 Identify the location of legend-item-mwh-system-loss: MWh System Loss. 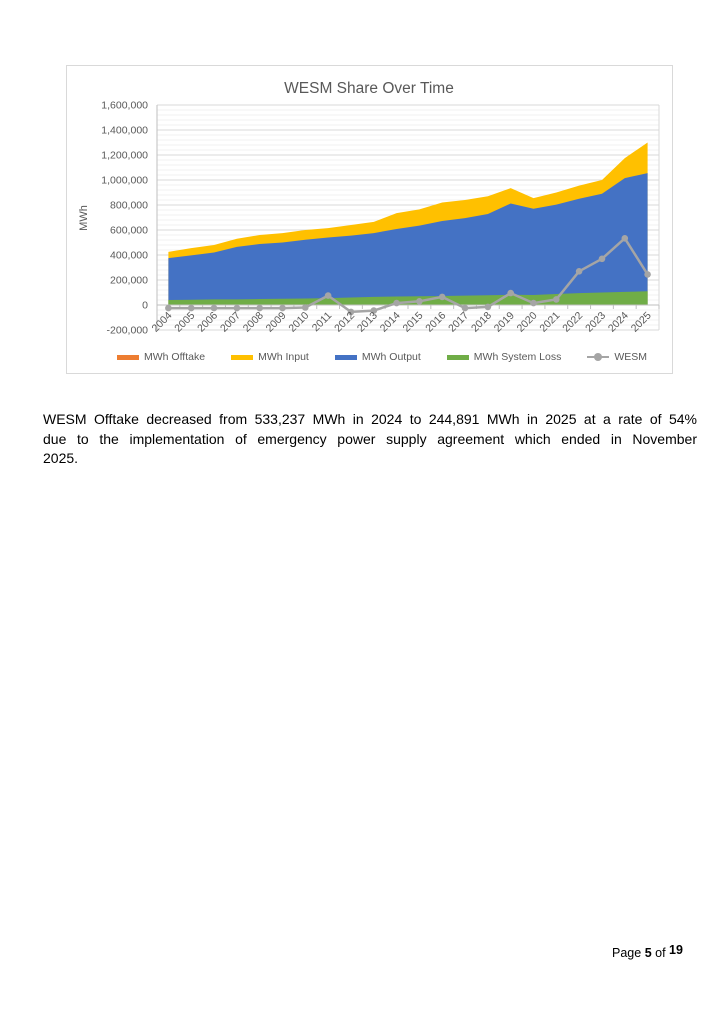
(504, 357).